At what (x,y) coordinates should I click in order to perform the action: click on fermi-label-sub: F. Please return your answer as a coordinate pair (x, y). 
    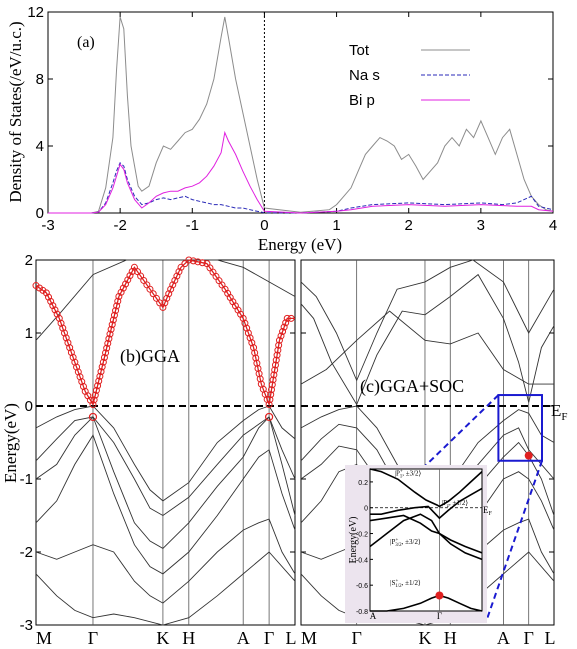
    Looking at the image, I should click on (564, 417).